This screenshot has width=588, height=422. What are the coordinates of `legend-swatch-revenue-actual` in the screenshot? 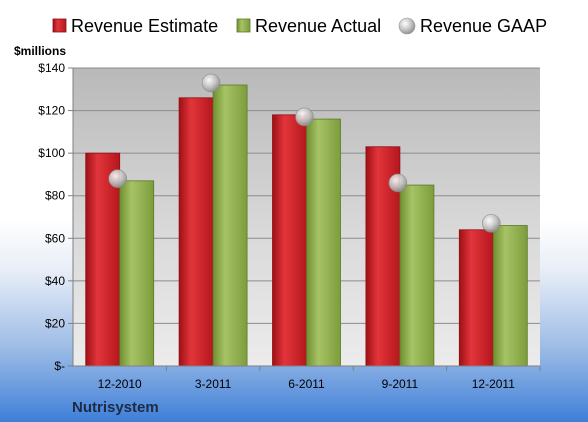 It's located at (243, 25).